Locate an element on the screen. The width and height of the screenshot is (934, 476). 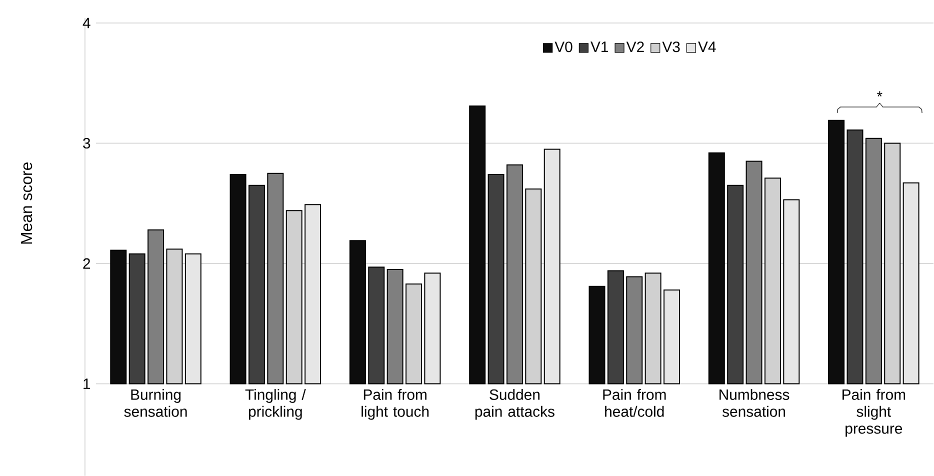
x-tick-label: Burning sensation is located at coordinates (155, 402).